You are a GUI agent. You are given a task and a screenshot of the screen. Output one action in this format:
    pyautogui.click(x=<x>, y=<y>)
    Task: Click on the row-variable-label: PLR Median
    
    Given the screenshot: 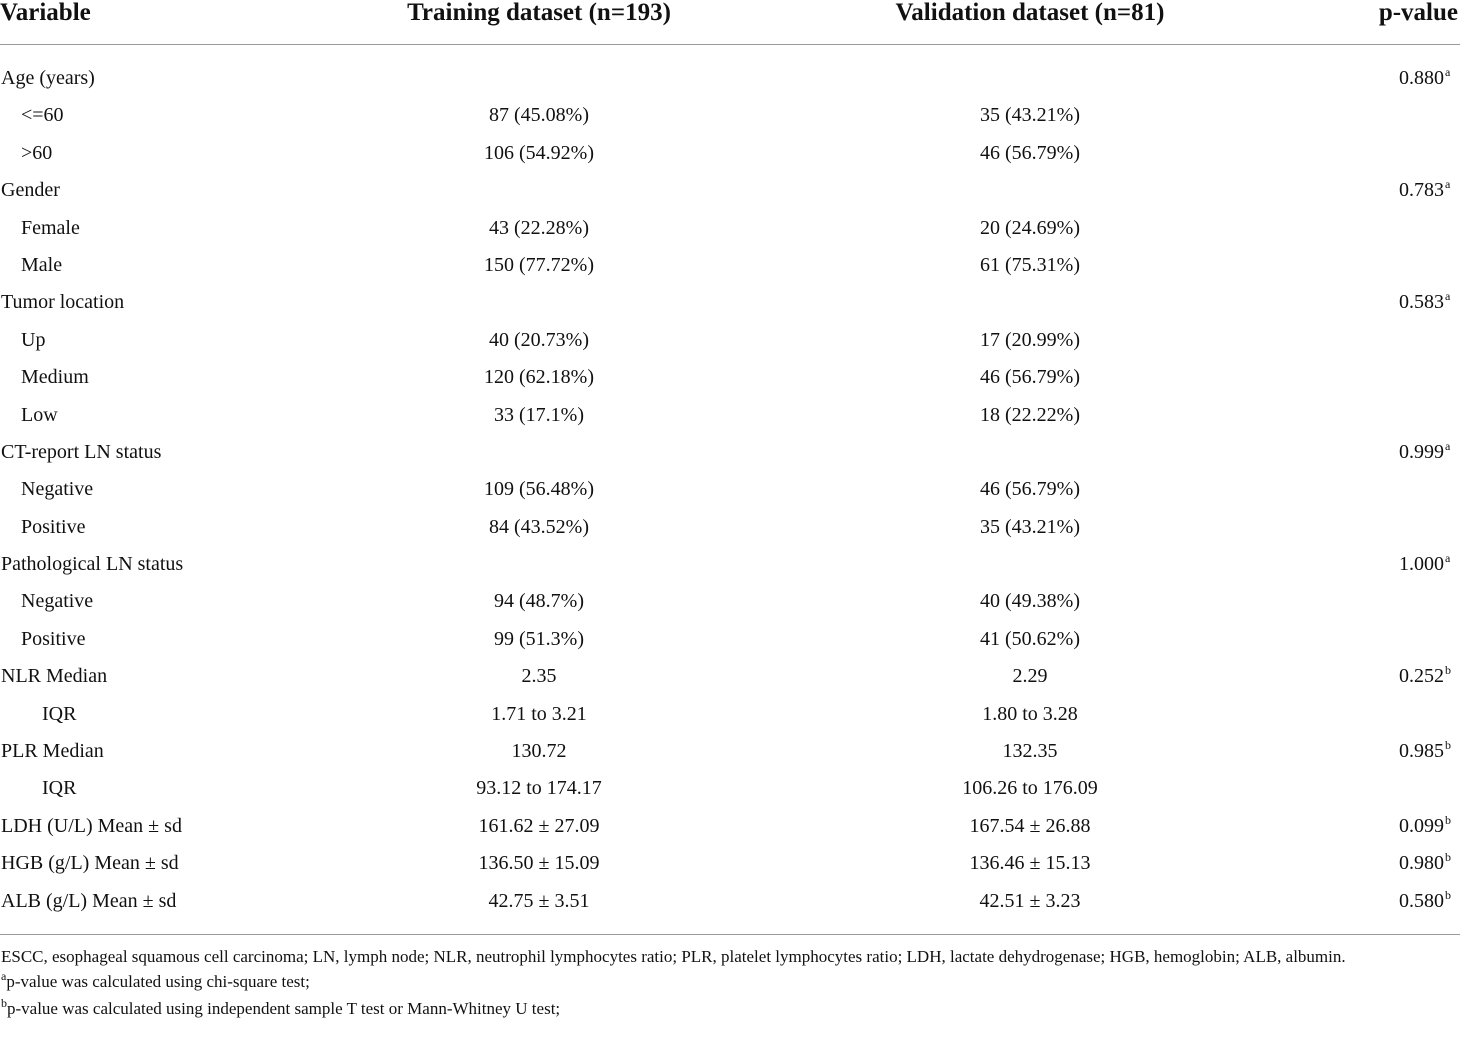 What is the action you would take?
    pyautogui.click(x=52, y=751)
    